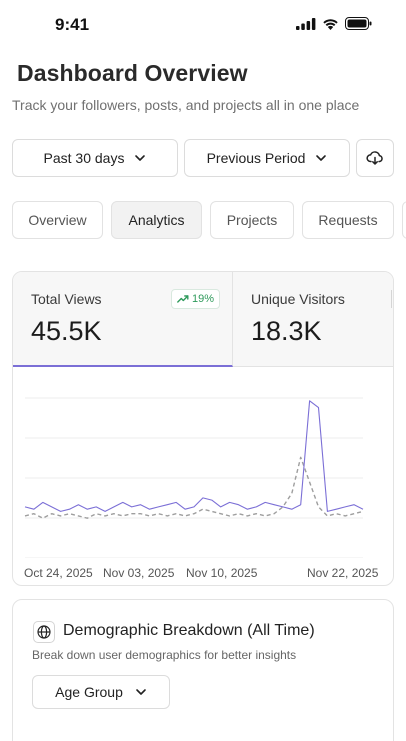  Describe the element at coordinates (123, 319) in the screenshot. I see `metric-total-views: Total Views 19% 45.5K` at that location.